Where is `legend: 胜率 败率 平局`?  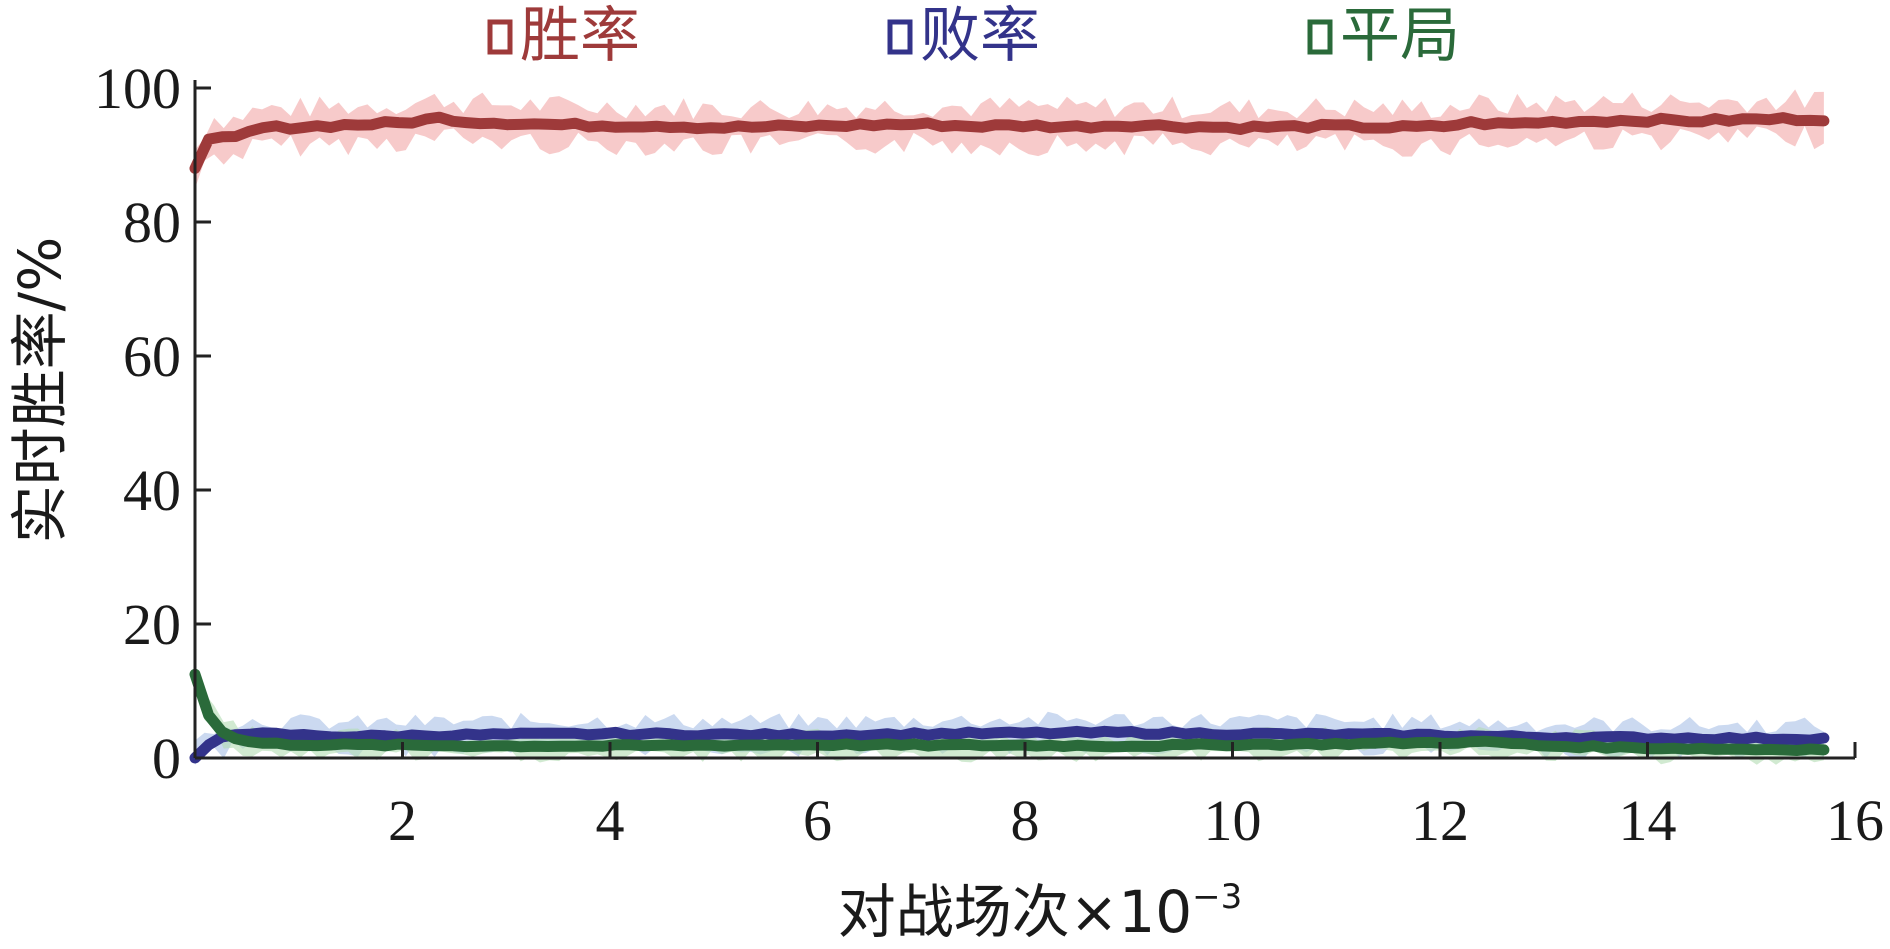 legend: 胜率 败率 平局 is located at coordinates (973, 36).